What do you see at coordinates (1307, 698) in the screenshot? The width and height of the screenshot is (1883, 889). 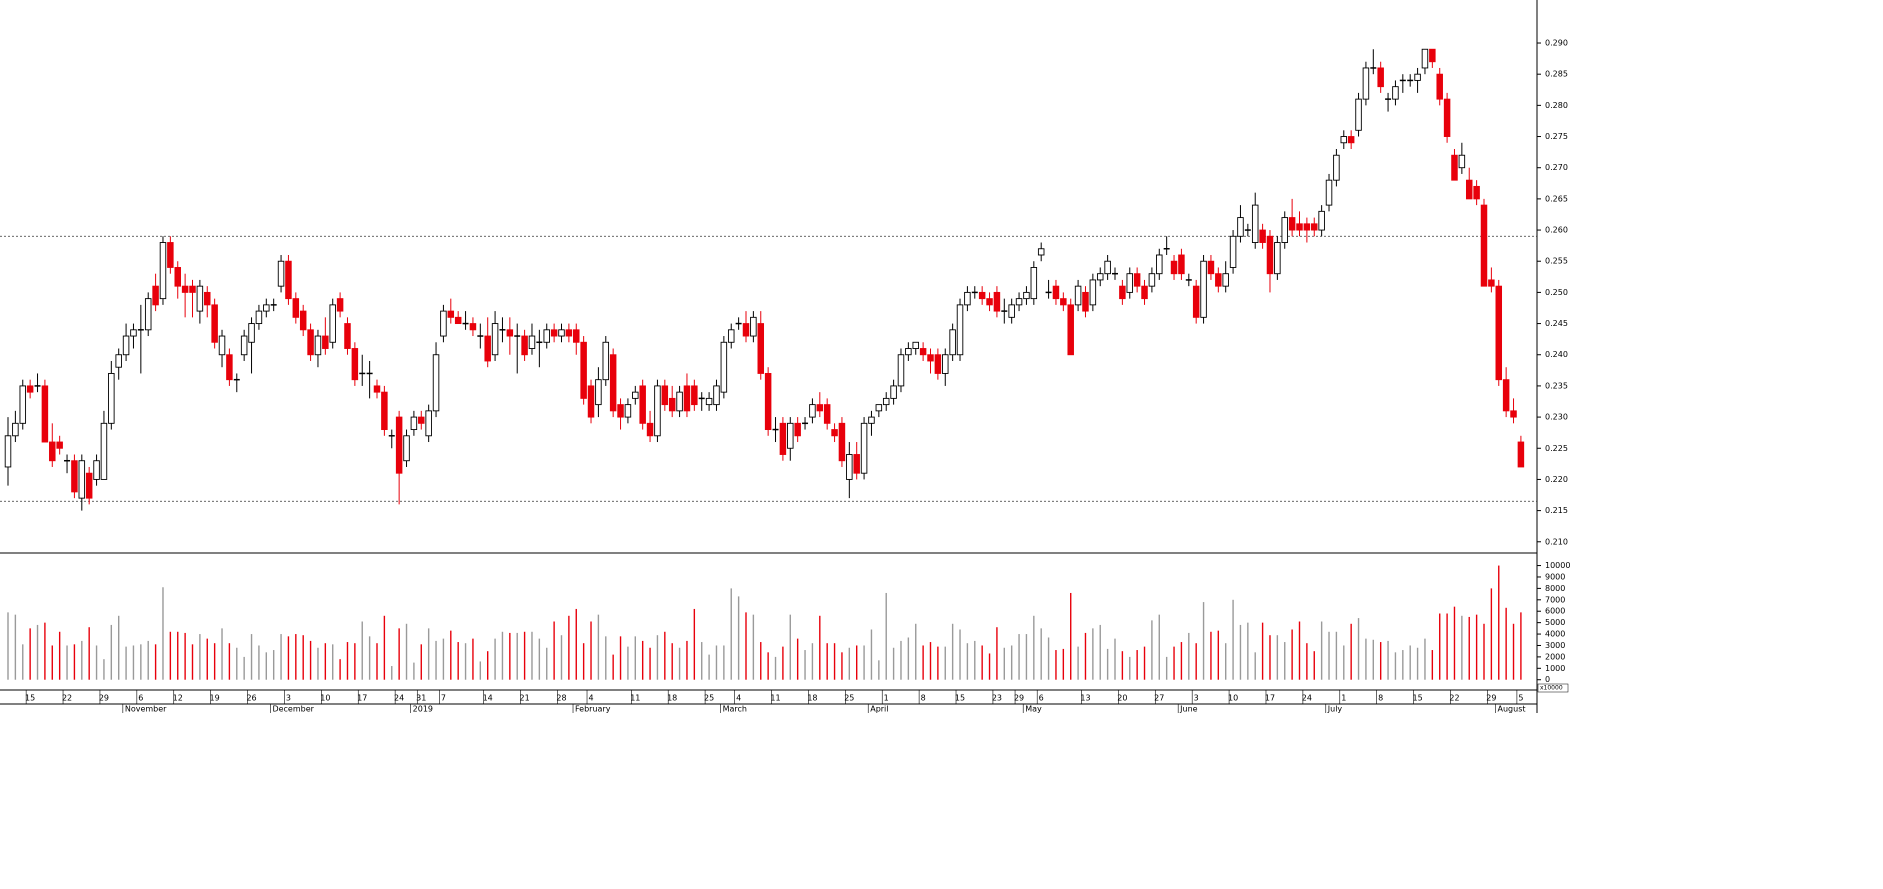 I see `x-tick-label: 24` at bounding box center [1307, 698].